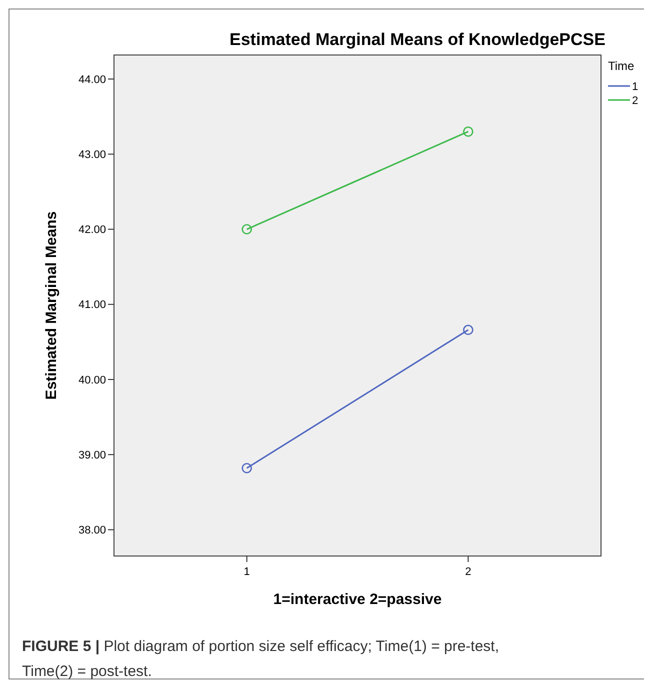 The height and width of the screenshot is (690, 652). I want to click on y-tick-label: 42.00, so click(92, 230).